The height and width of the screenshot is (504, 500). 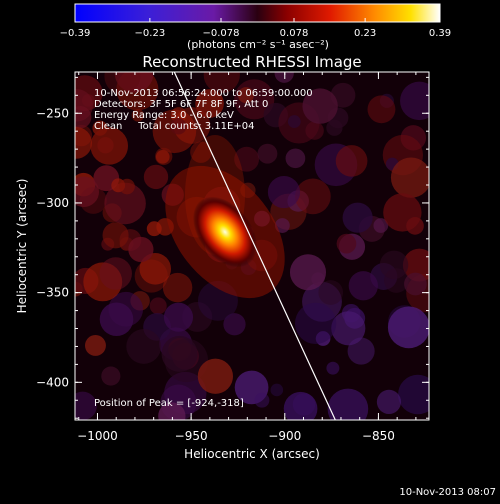 I want to click on annotation-energy: Energy Range: 3.0 - 6.0 keV, so click(x=164, y=115).